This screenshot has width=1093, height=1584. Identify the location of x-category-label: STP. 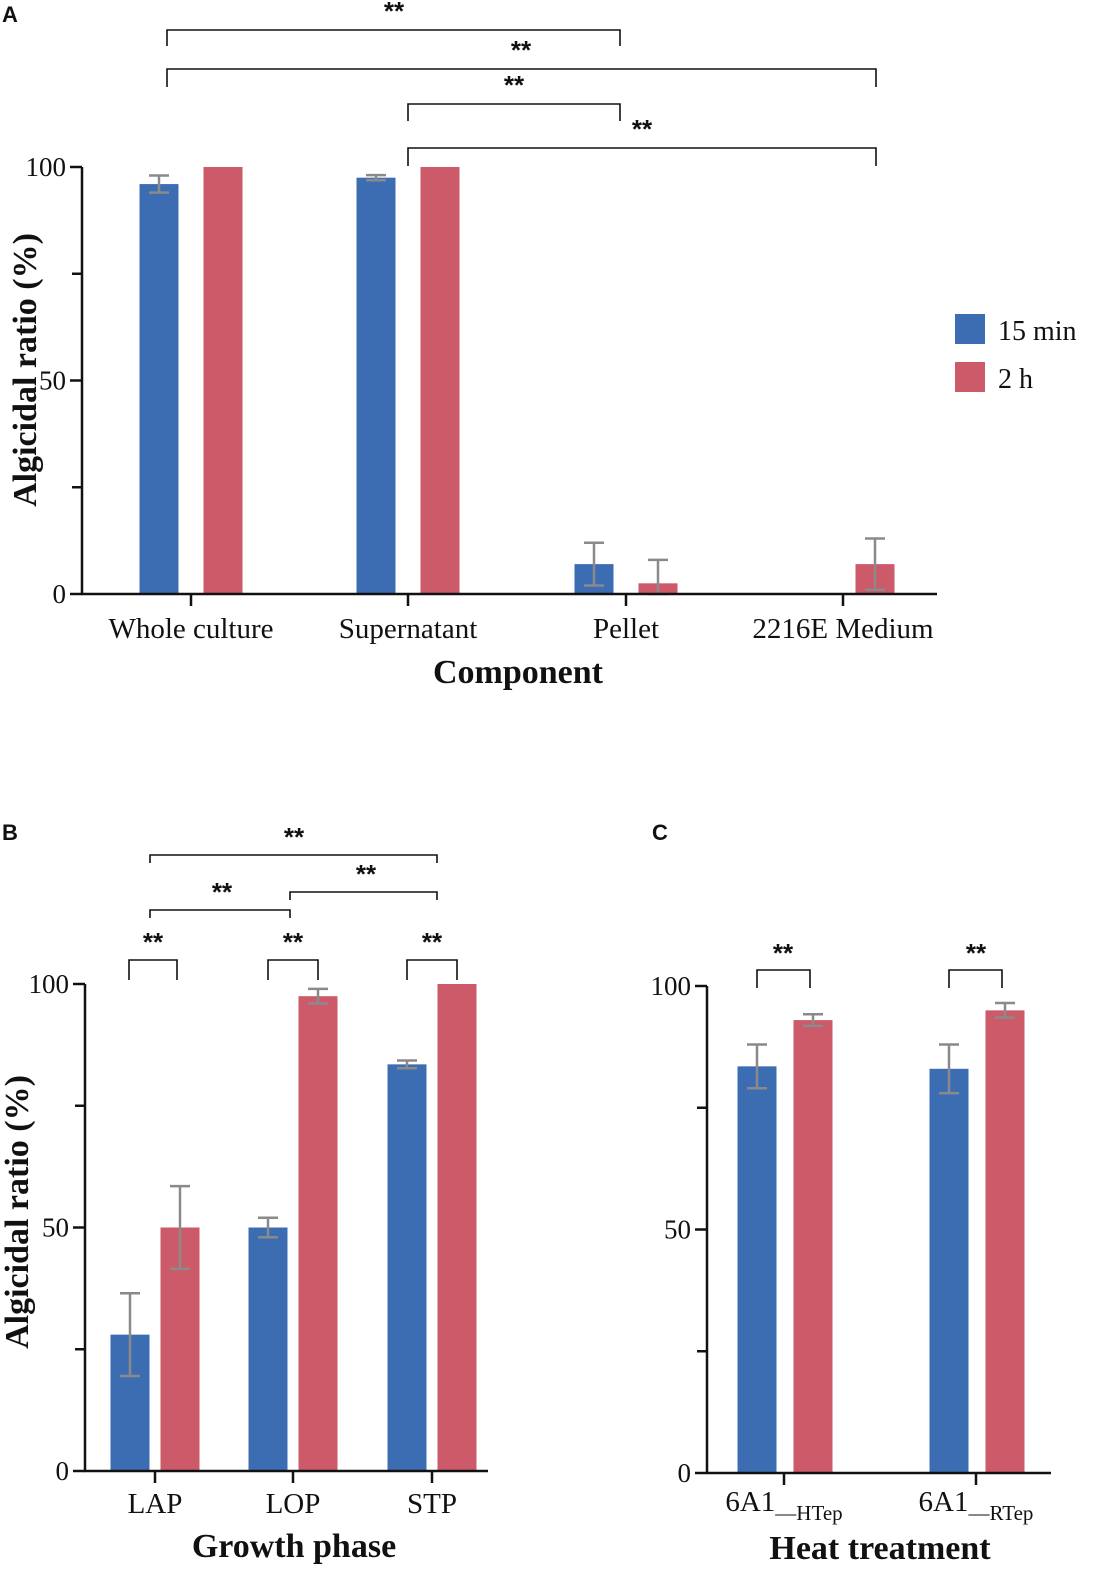
(432, 1504).